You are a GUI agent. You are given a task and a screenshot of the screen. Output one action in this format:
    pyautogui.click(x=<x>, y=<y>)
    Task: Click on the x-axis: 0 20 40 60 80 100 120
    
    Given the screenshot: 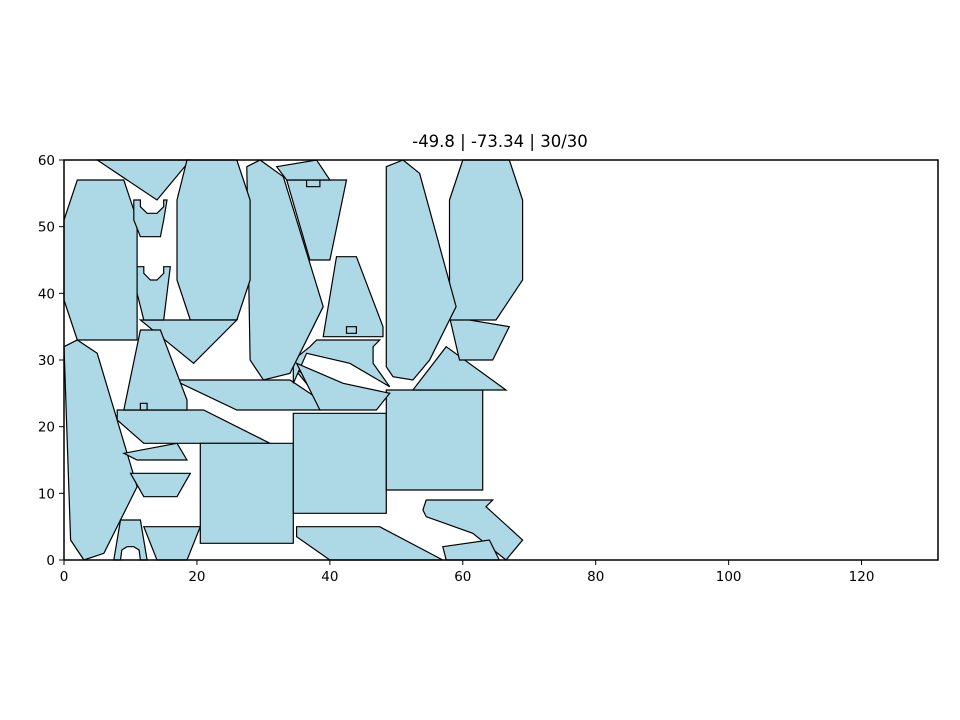 What is the action you would take?
    pyautogui.click(x=467, y=572)
    